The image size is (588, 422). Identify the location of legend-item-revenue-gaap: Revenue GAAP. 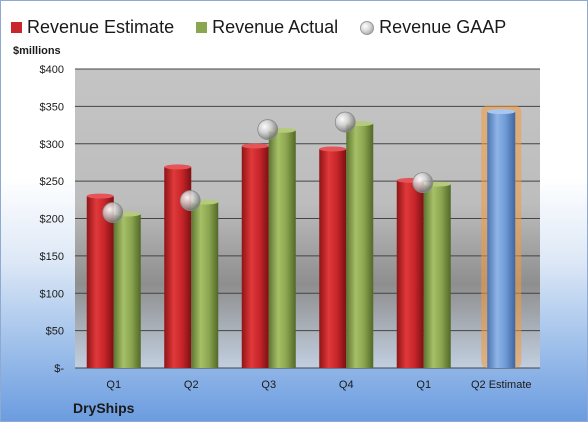
(433, 27).